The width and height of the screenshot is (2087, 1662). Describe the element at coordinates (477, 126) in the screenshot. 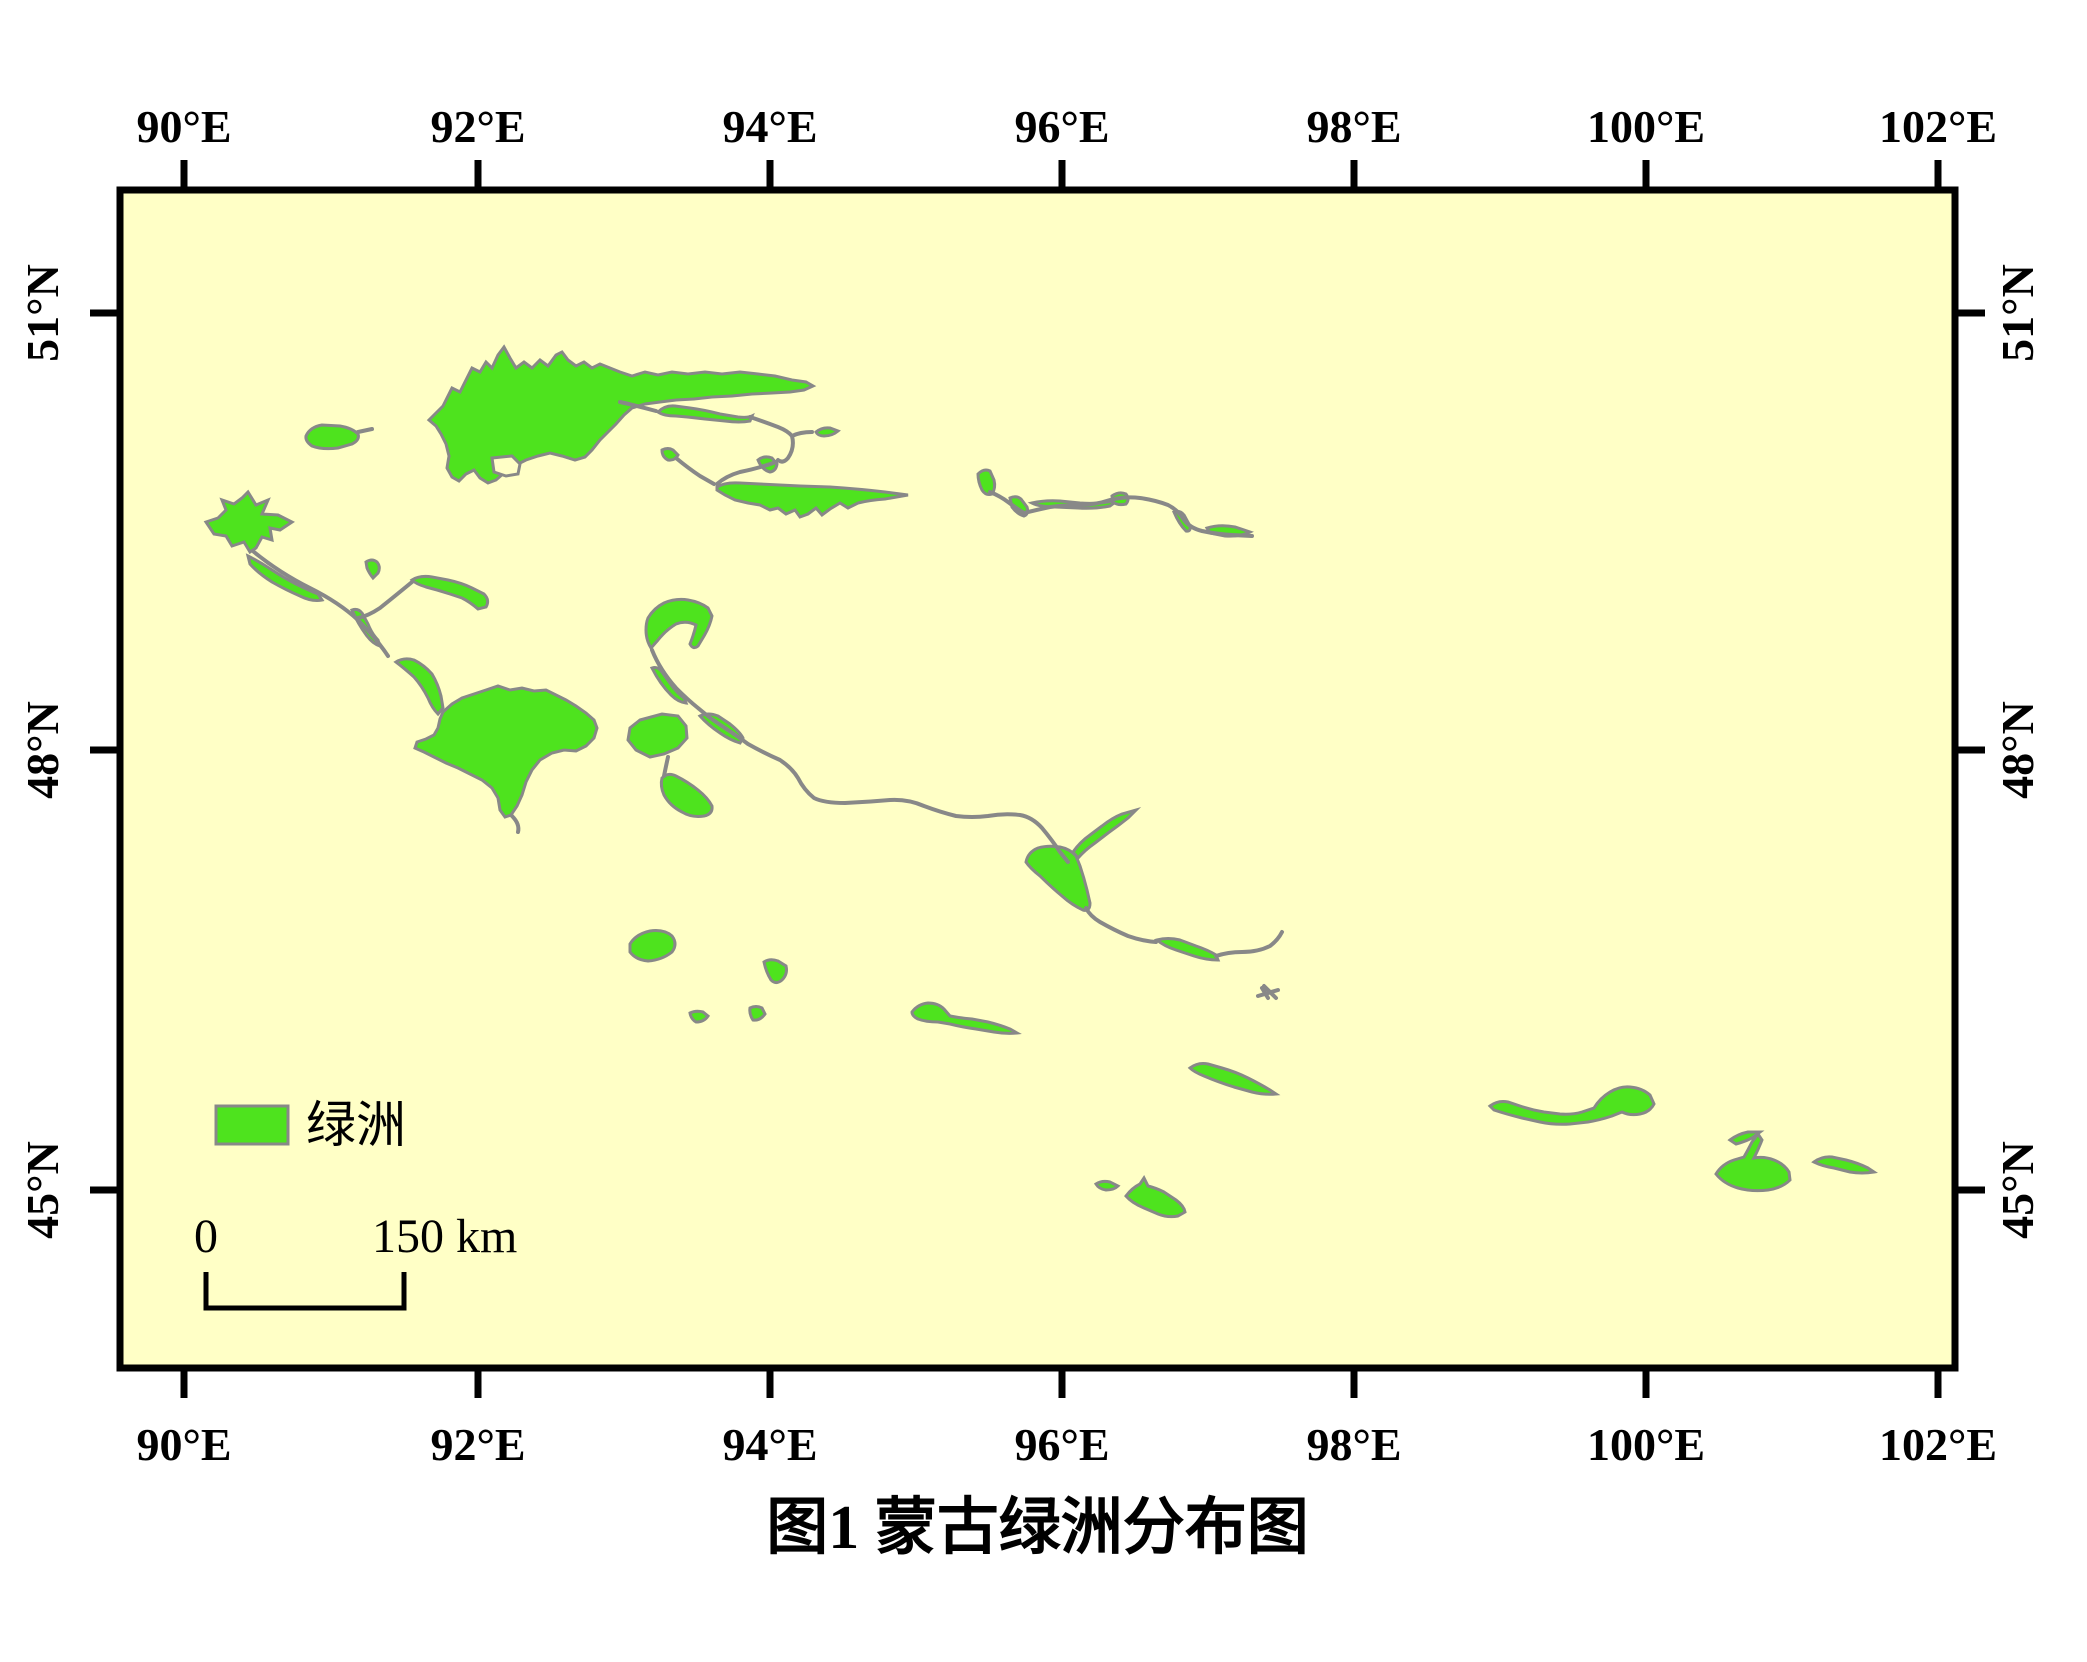

I see `x-axis-label-top: 92°E` at that location.